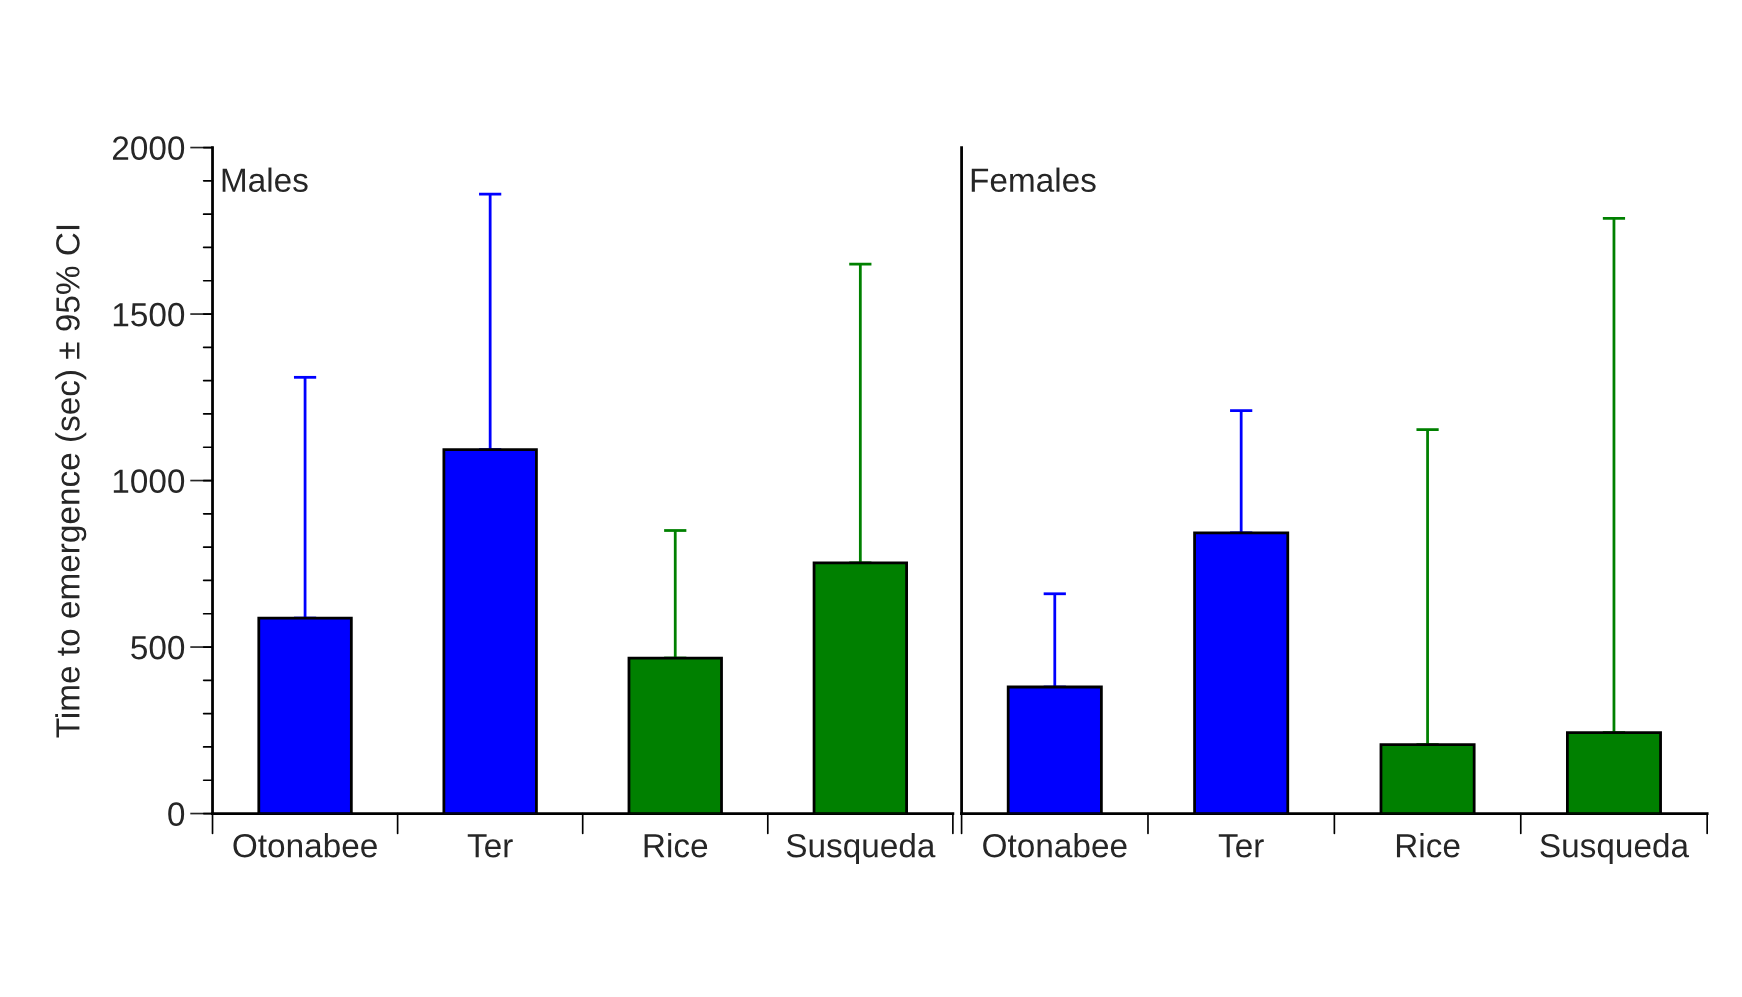 The image size is (1742, 997). Describe the element at coordinates (149, 481) in the screenshot. I see `y-tick-label: 1000` at that location.